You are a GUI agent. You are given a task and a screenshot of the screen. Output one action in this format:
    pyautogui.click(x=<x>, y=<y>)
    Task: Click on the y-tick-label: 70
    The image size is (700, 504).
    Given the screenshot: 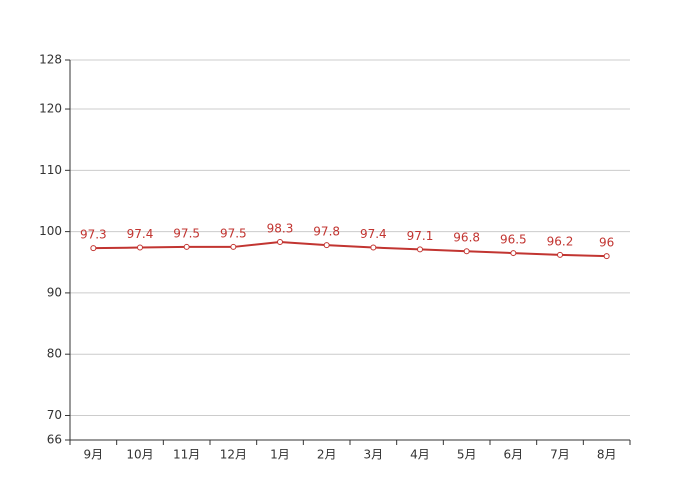 What is the action you would take?
    pyautogui.click(x=54, y=415)
    